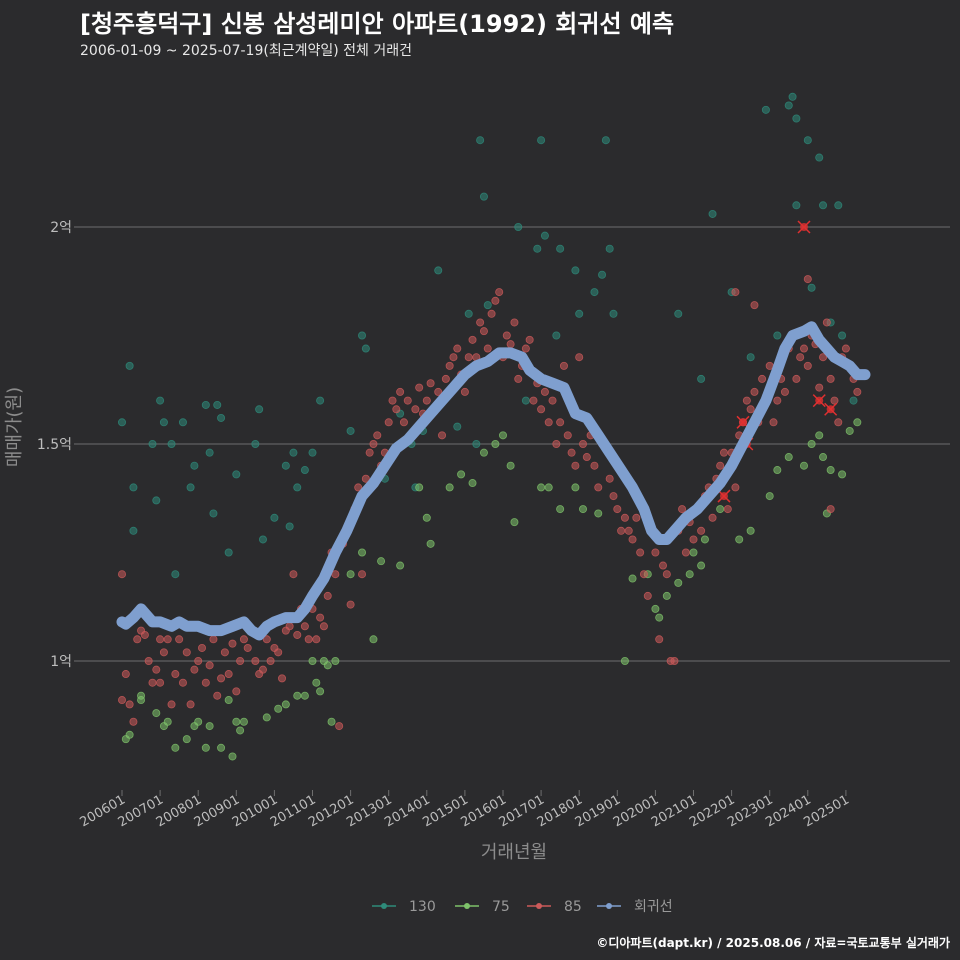  What do you see at coordinates (377, 24) in the screenshot?
I see `page-title: [청주흥덕구] 신봉 삼성레미안 아파트(1992) 회귀선 예측` at bounding box center [377, 24].